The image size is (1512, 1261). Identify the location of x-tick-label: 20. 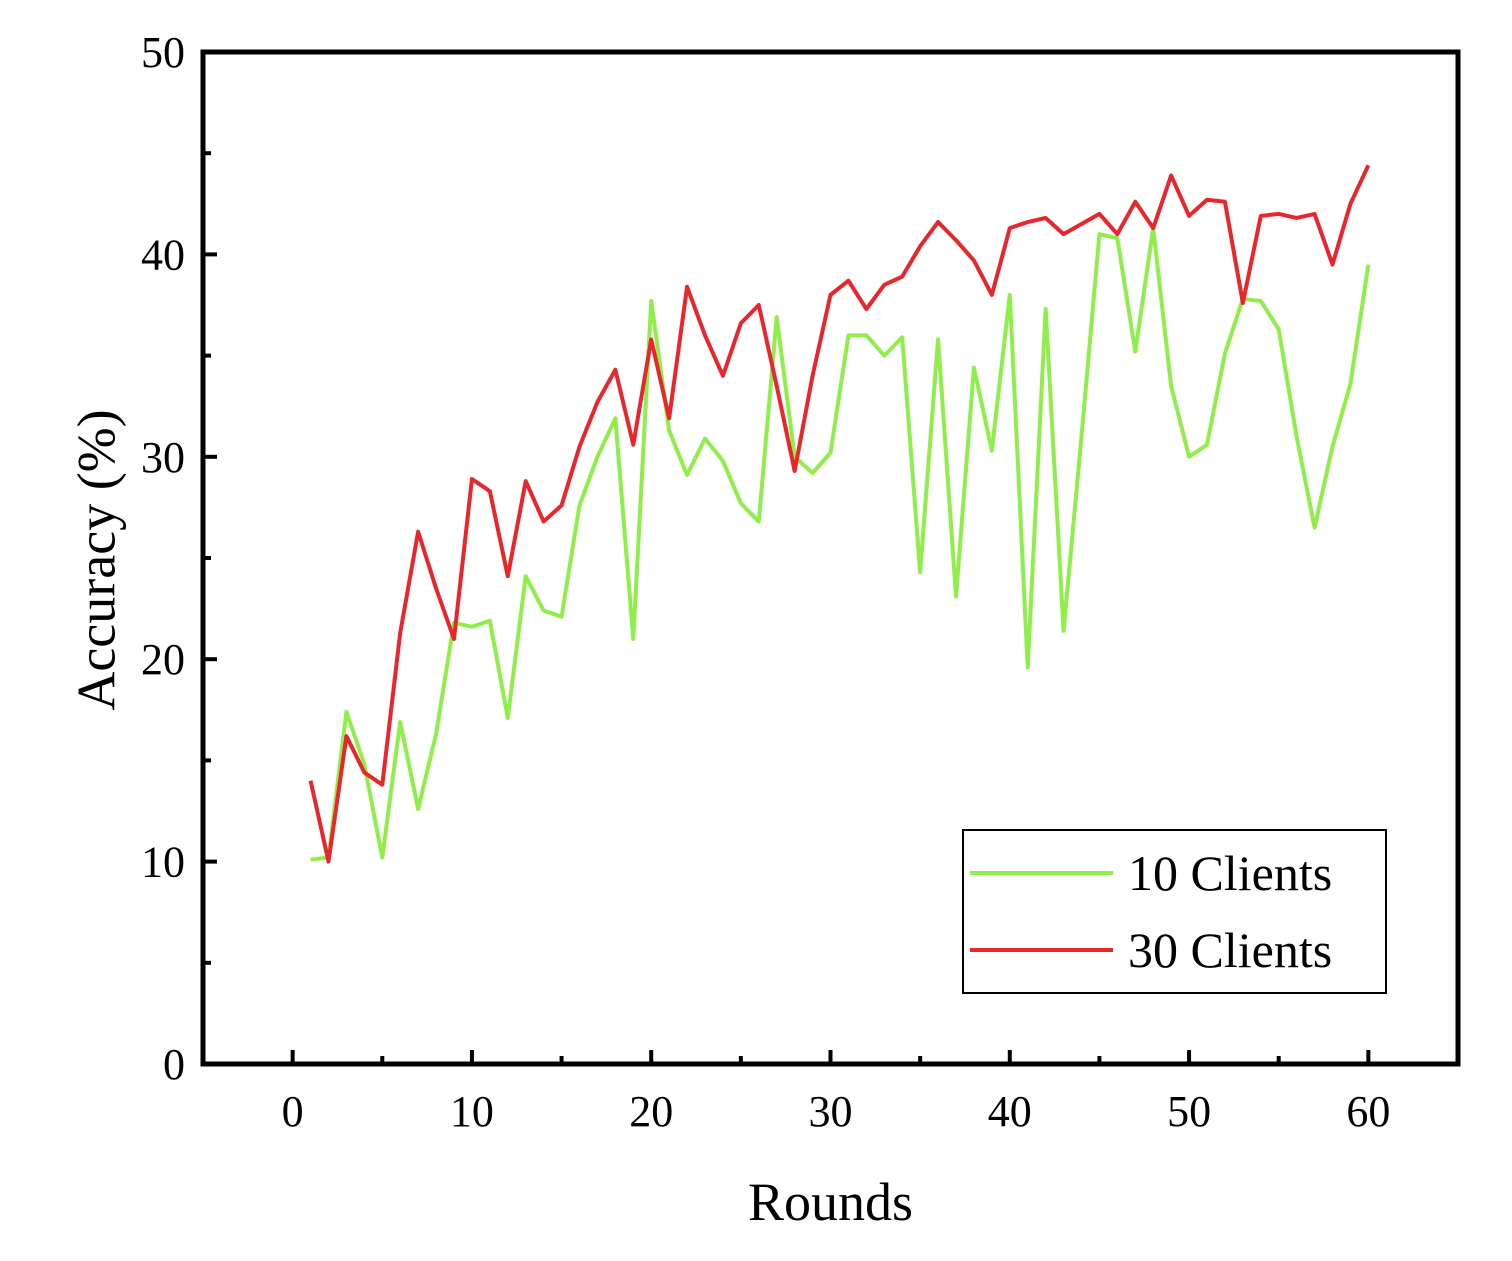
(651, 1111).